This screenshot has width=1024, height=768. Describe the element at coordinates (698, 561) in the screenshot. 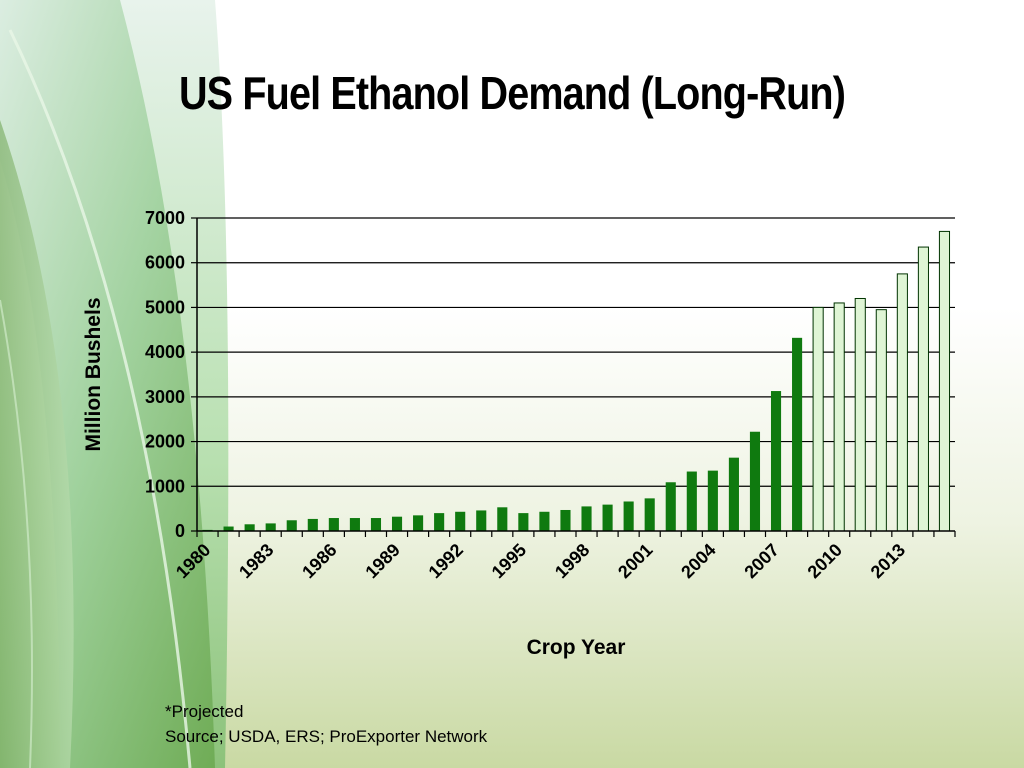

I see `x-tick-label: 2004` at that location.